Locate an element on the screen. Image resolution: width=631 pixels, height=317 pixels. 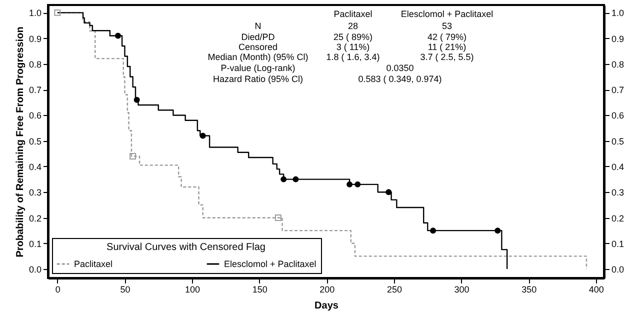
annotation: N is located at coordinates (258, 26).